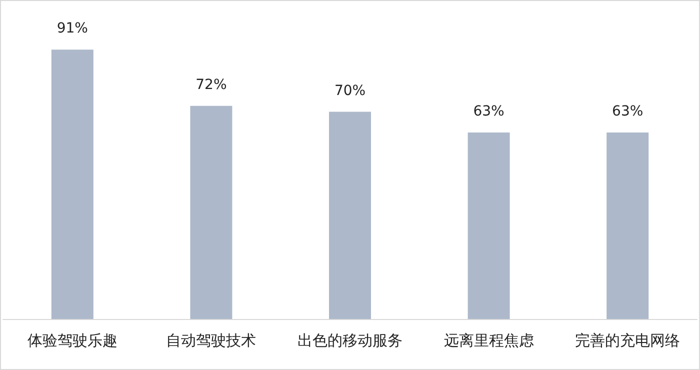 The width and height of the screenshot is (700, 370). Describe the element at coordinates (72, 28) in the screenshot. I see `data-label: 91%` at that location.